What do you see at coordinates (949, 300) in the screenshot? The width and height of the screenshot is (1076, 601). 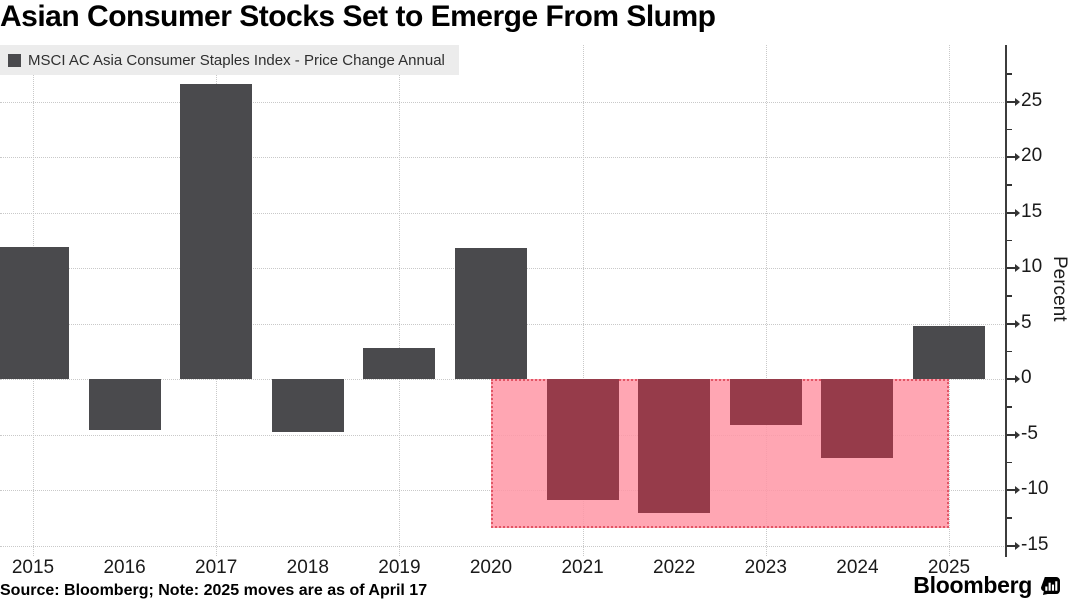 I see `gridline-vertical-2025` at bounding box center [949, 300].